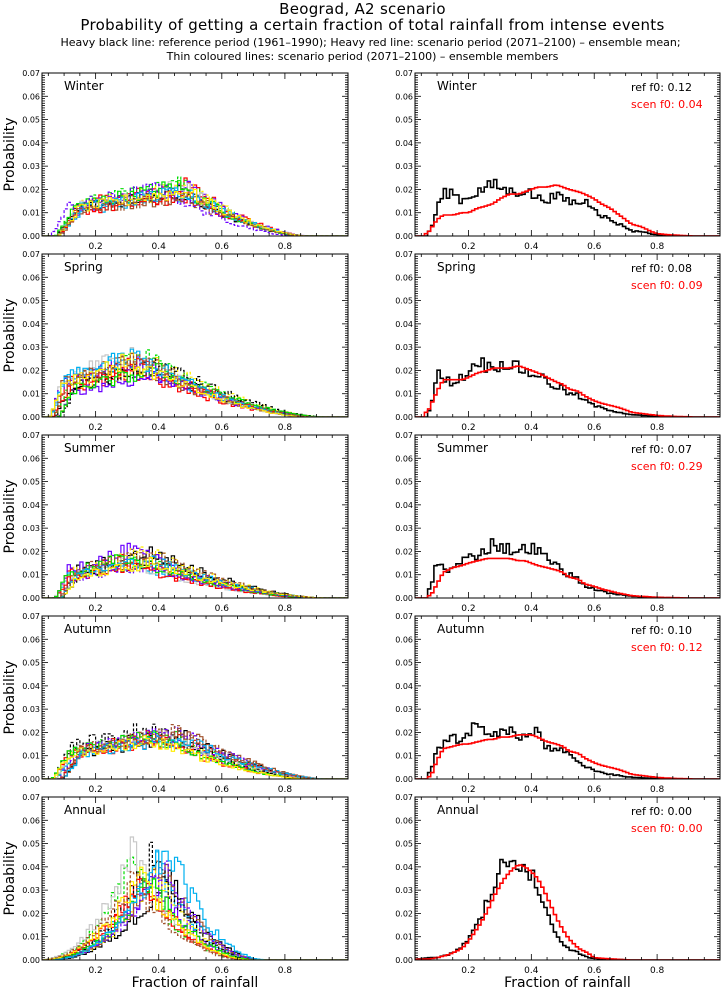  I want to click on y-tick-label: 0.06, so click(404, 639).